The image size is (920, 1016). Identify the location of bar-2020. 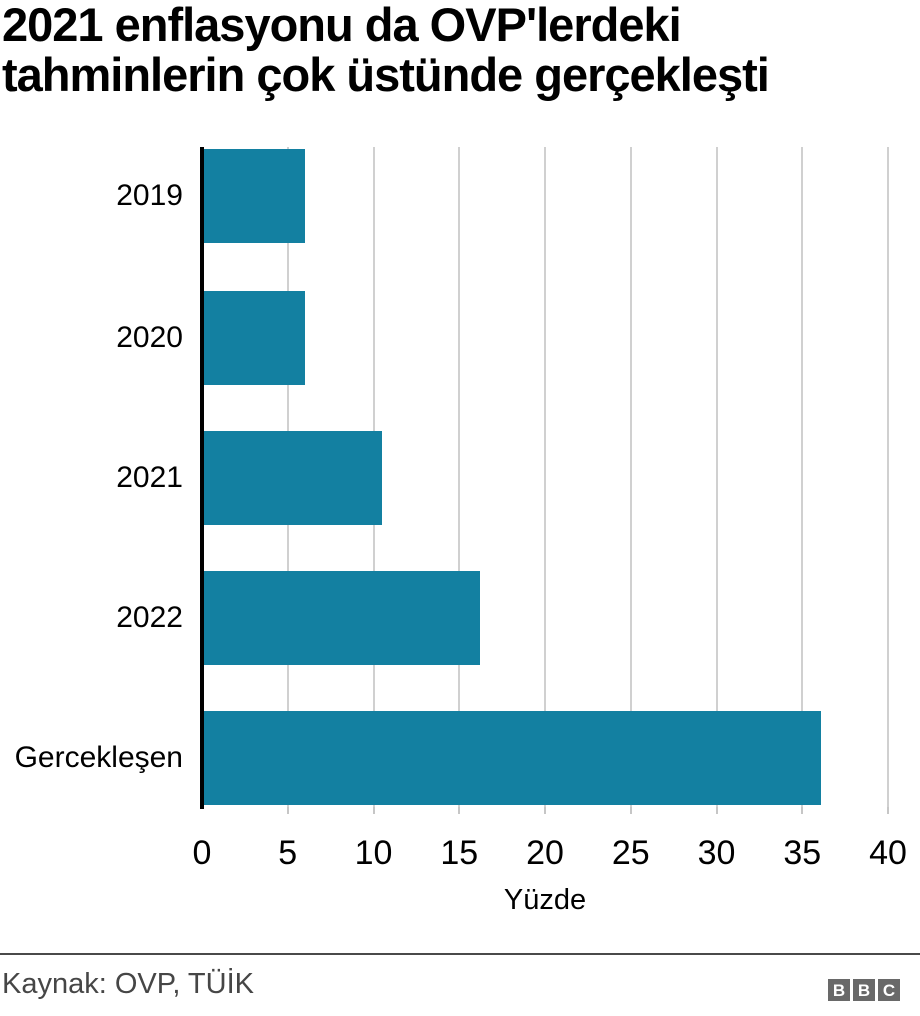
(254, 338).